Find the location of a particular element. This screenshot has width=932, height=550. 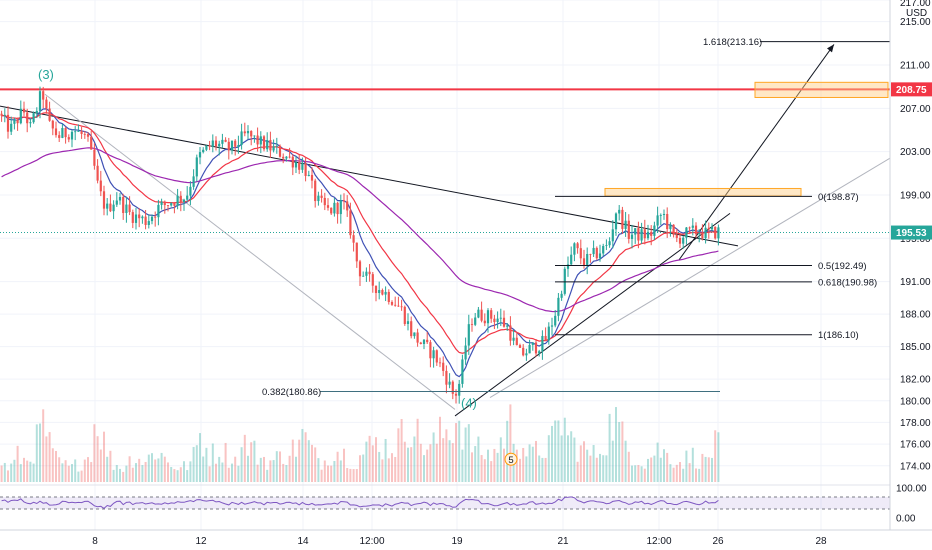

projection-arrow is located at coordinates (756, 152).